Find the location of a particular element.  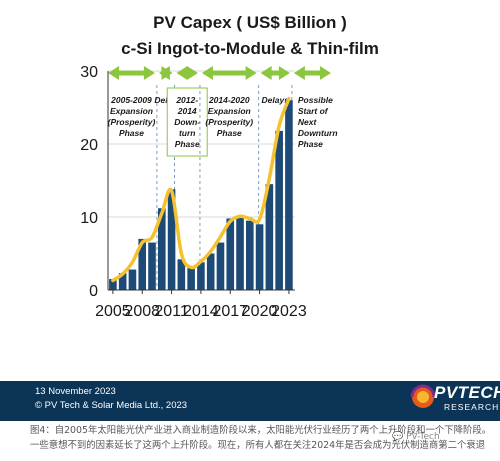

x-tick-label: 2023 is located at coordinates (289, 311).